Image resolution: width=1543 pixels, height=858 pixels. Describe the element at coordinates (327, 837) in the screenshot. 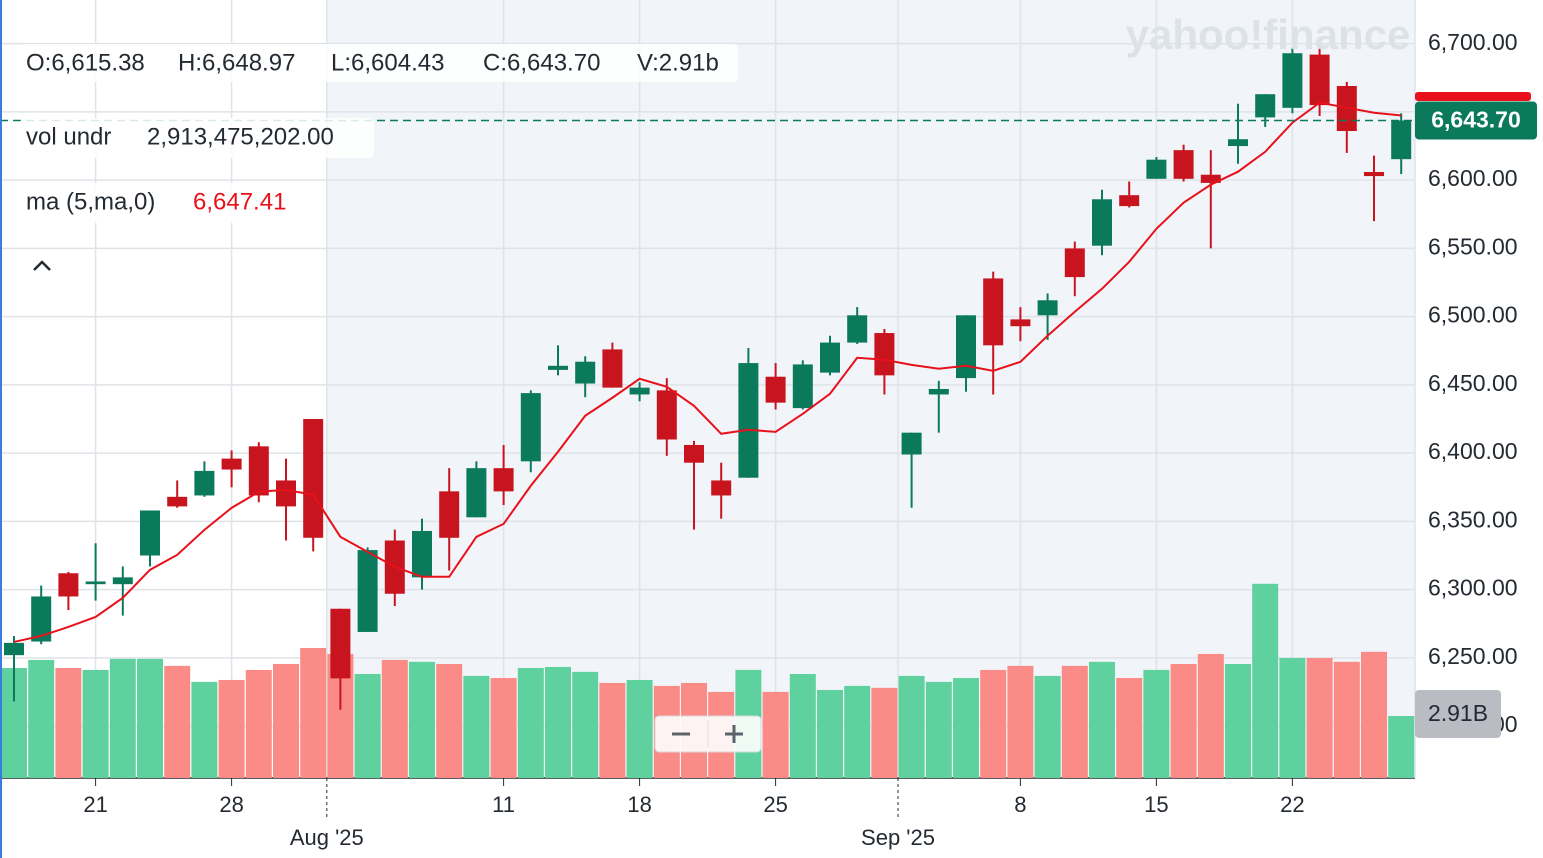

I see `month-label: Aug '25` at that location.